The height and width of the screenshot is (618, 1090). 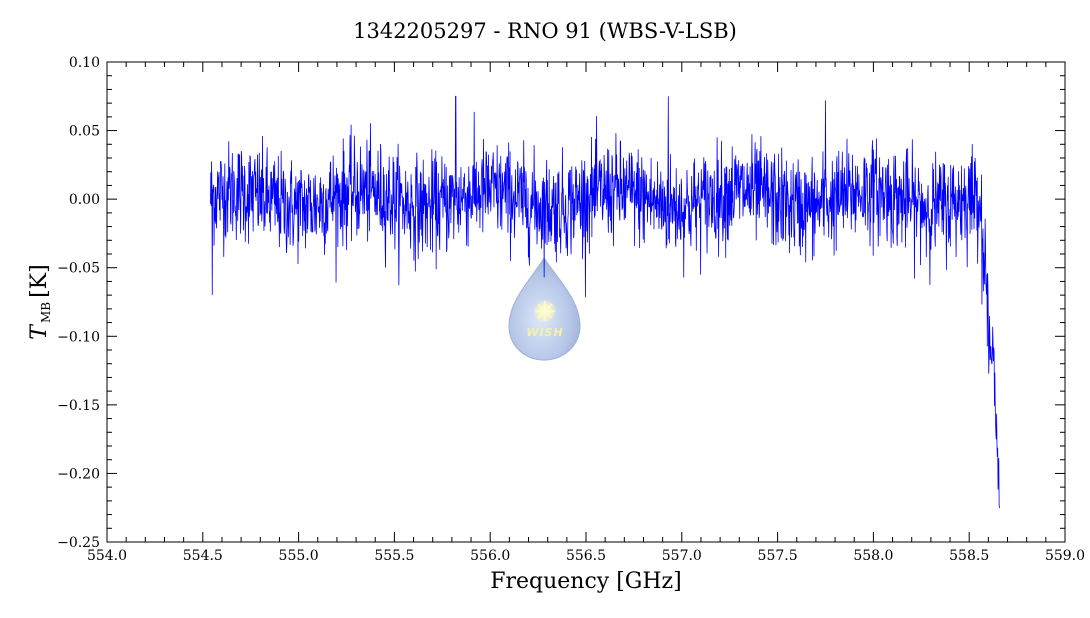 What do you see at coordinates (46, 312) in the screenshot?
I see `y-axis-label-subscript: MB` at bounding box center [46, 312].